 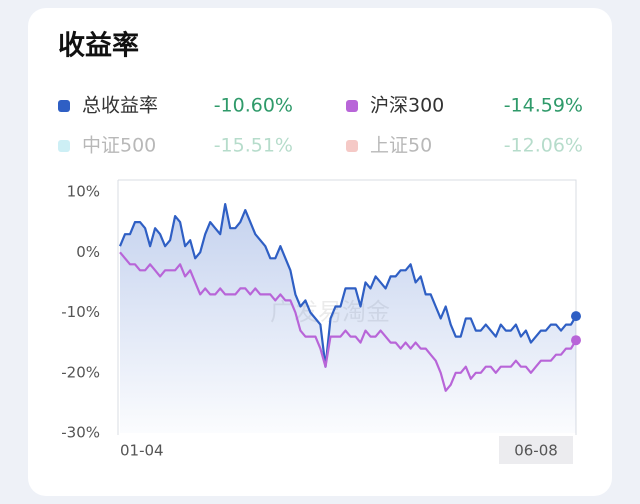 I want to click on y-tick-label: -20%, so click(x=80, y=372).